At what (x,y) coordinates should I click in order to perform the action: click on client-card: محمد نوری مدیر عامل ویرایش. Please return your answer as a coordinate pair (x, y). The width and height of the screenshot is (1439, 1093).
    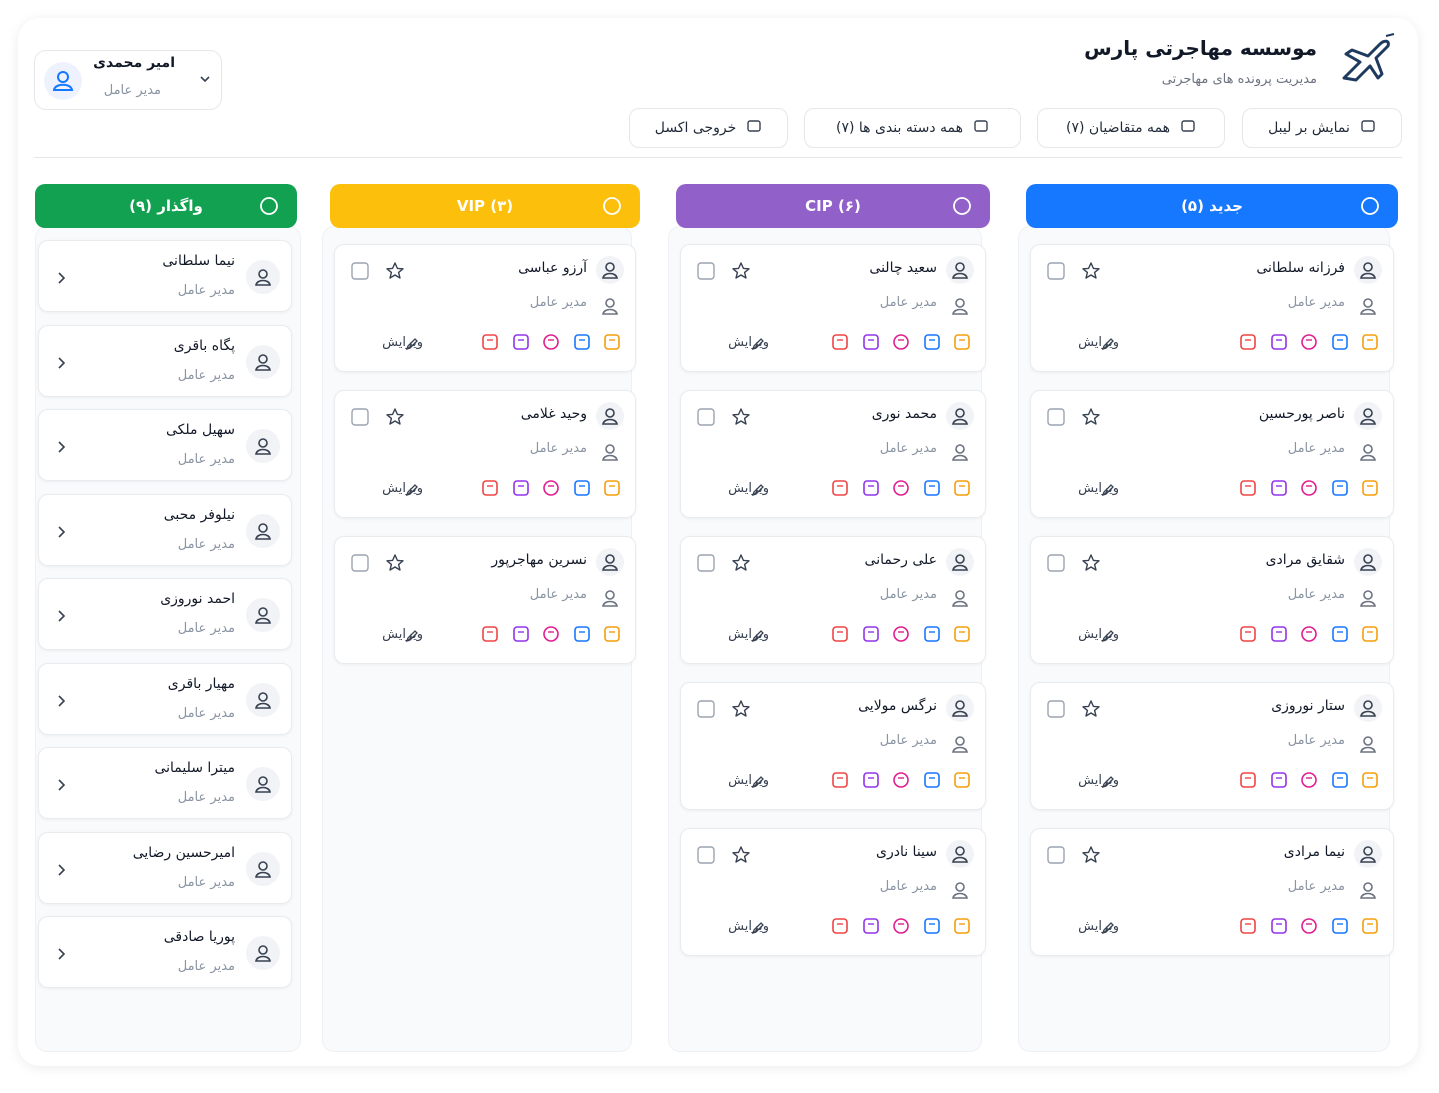
    Looking at the image, I should click on (833, 454).